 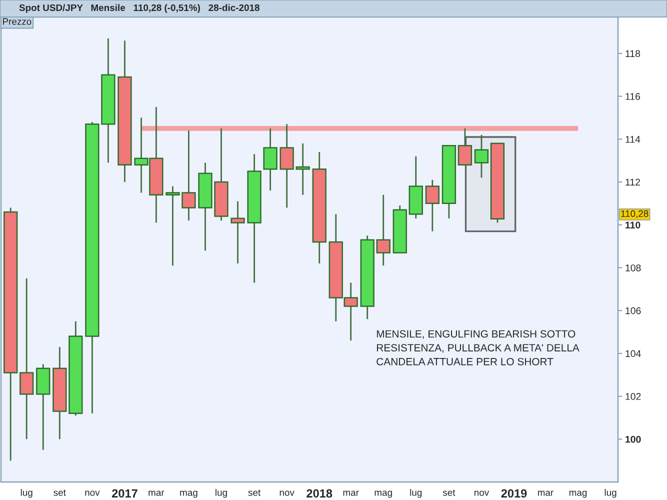 I want to click on y-axis-title: Prezzo, so click(x=17, y=21).